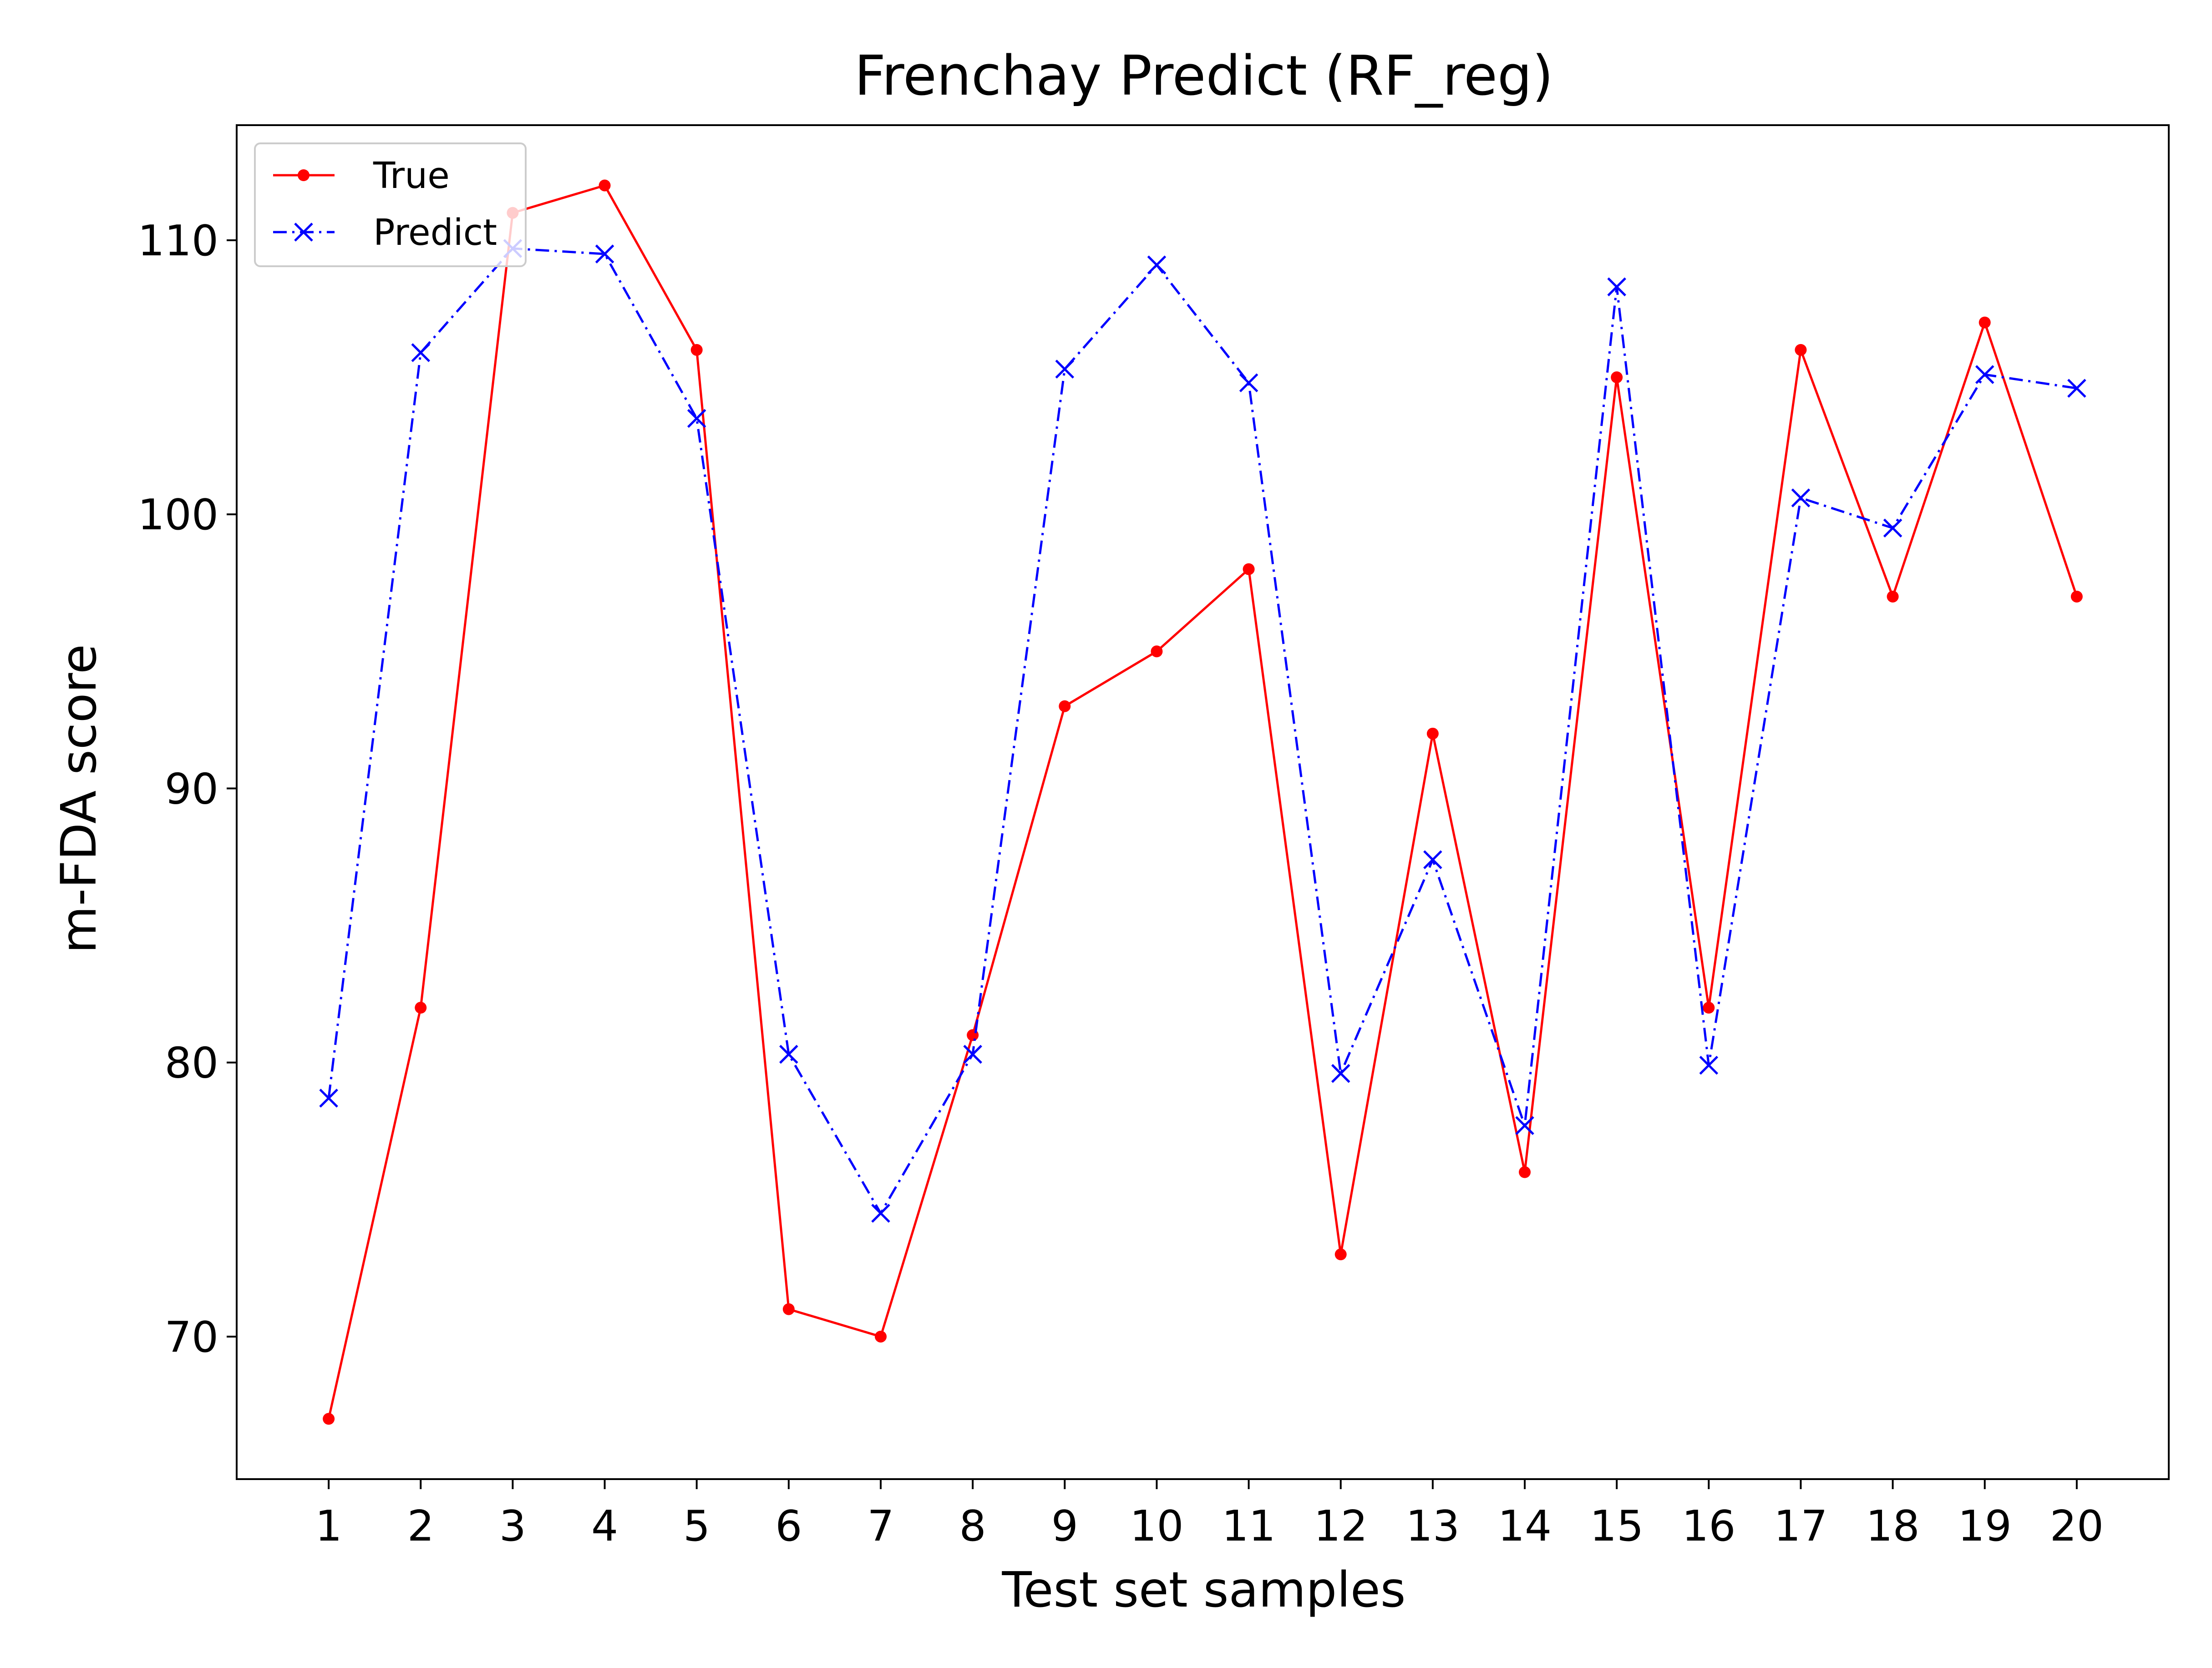 The width and height of the screenshot is (2212, 1668). I want to click on x-tick-label: 16, so click(1708, 1526).